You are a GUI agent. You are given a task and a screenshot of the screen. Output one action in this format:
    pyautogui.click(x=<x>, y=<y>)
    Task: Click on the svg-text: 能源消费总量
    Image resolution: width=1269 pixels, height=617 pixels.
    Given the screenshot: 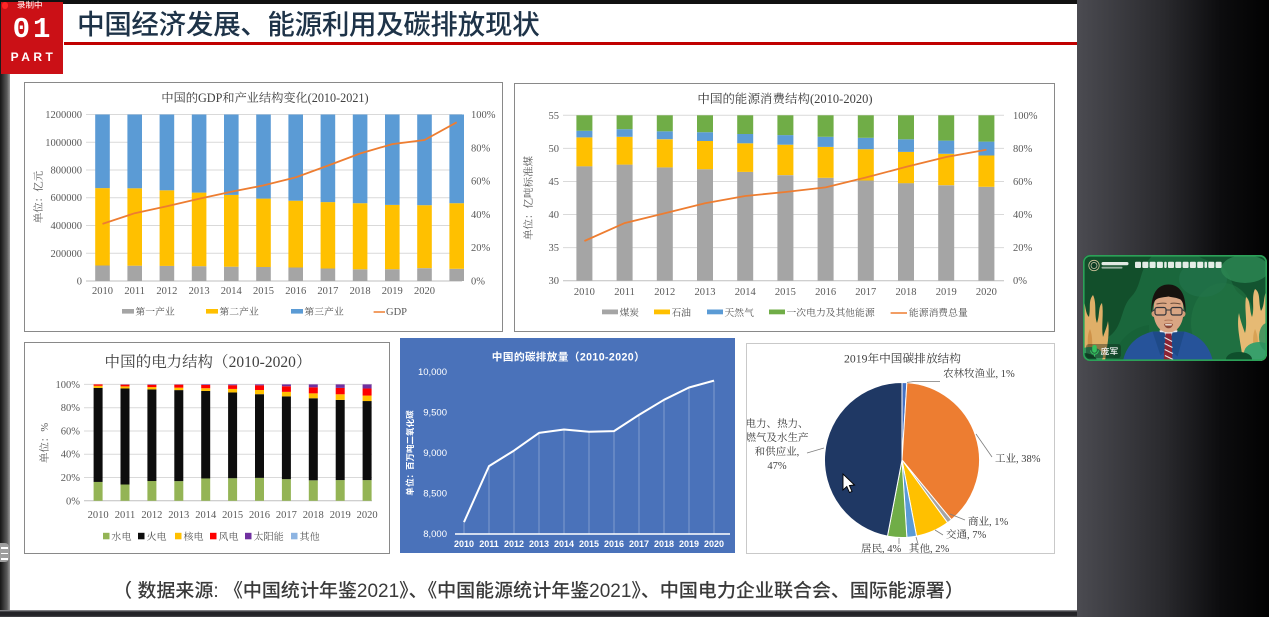 What is the action you would take?
    pyautogui.click(x=938, y=313)
    